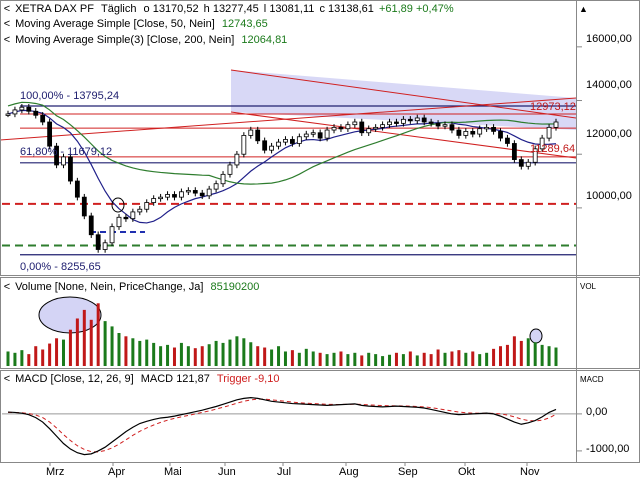 The image size is (640, 480). Describe the element at coordinates (609, 39) in the screenshot. I see `price-axis-tick: 16000,00` at that location.